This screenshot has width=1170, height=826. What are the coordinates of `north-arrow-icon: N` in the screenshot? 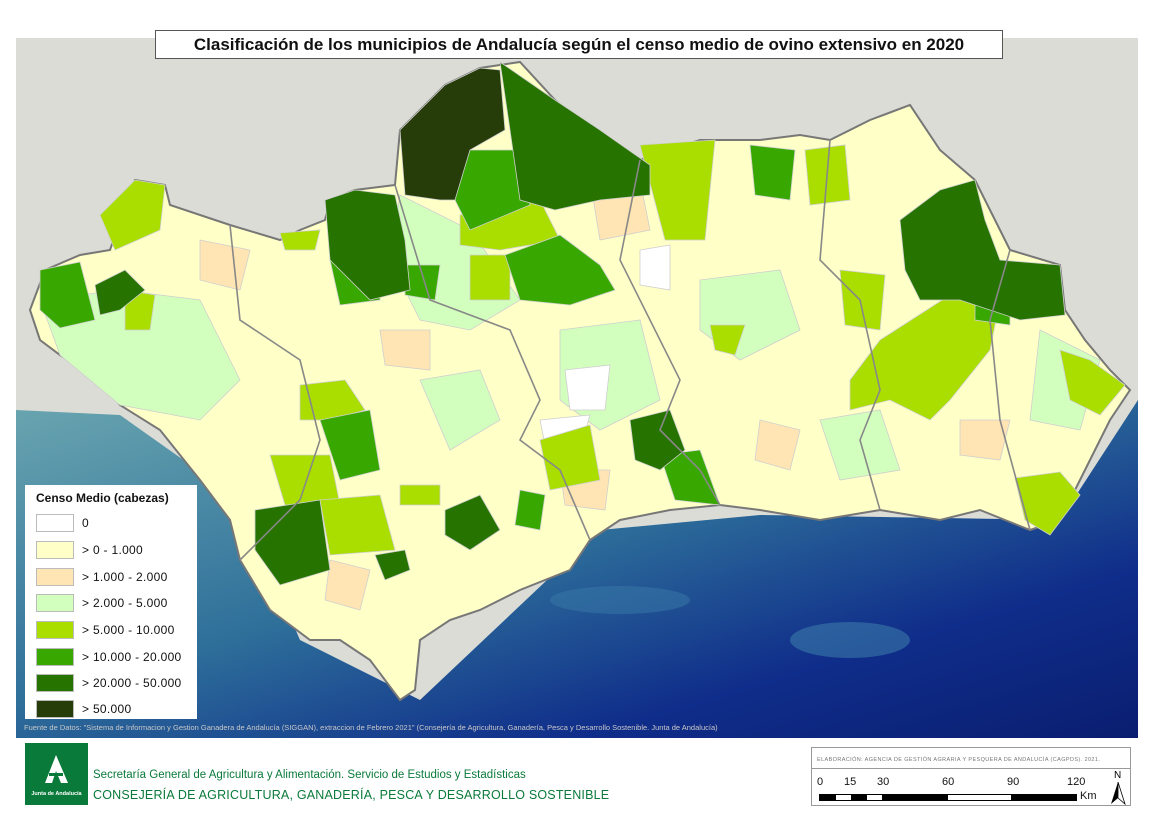 It's located at (1118, 788).